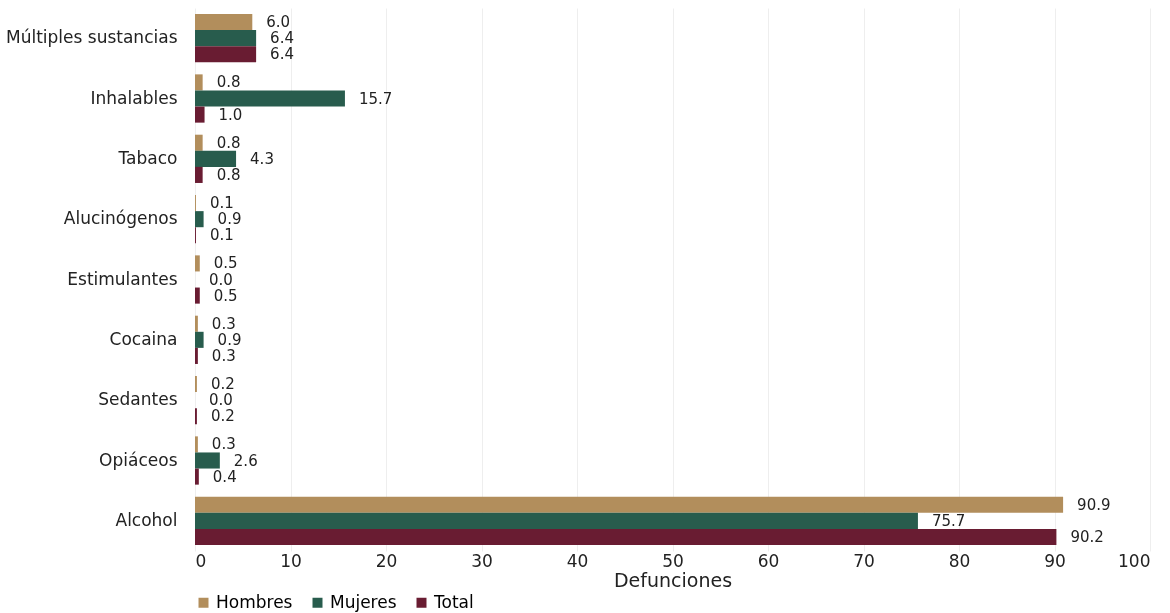  What do you see at coordinates (201, 560) in the screenshot?
I see `x-tick-label: 0` at bounding box center [201, 560].